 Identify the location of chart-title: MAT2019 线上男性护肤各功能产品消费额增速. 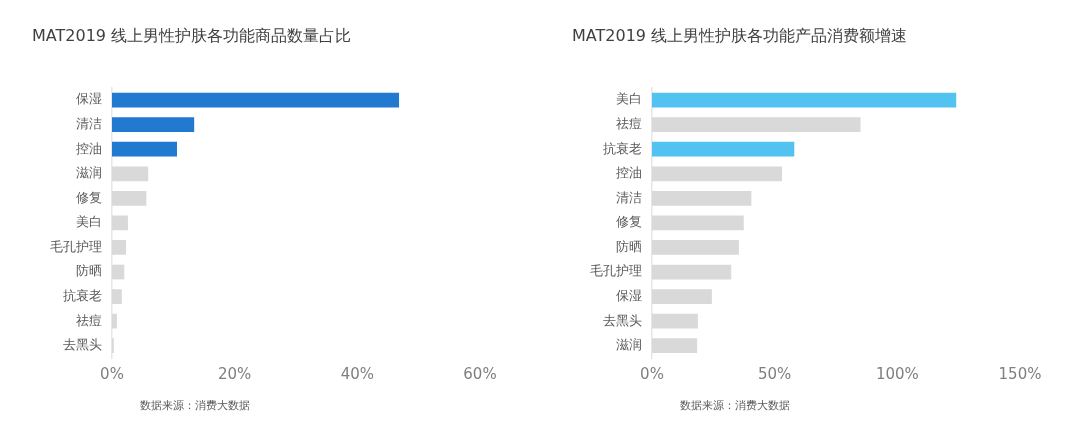
(740, 36).